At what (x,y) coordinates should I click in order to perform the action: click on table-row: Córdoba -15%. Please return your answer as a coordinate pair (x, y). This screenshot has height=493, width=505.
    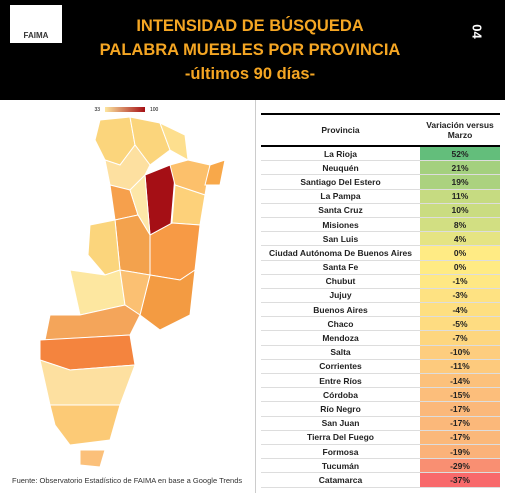
    Looking at the image, I should click on (380, 395).